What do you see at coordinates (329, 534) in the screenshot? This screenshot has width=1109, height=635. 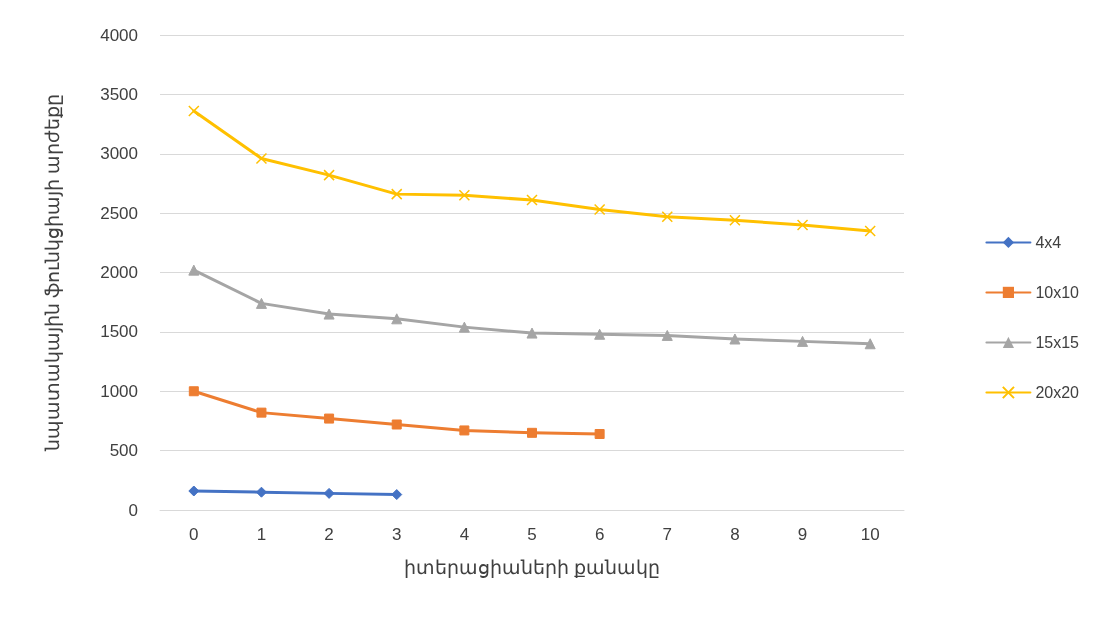 I see `x-tick-label: 2` at bounding box center [329, 534].